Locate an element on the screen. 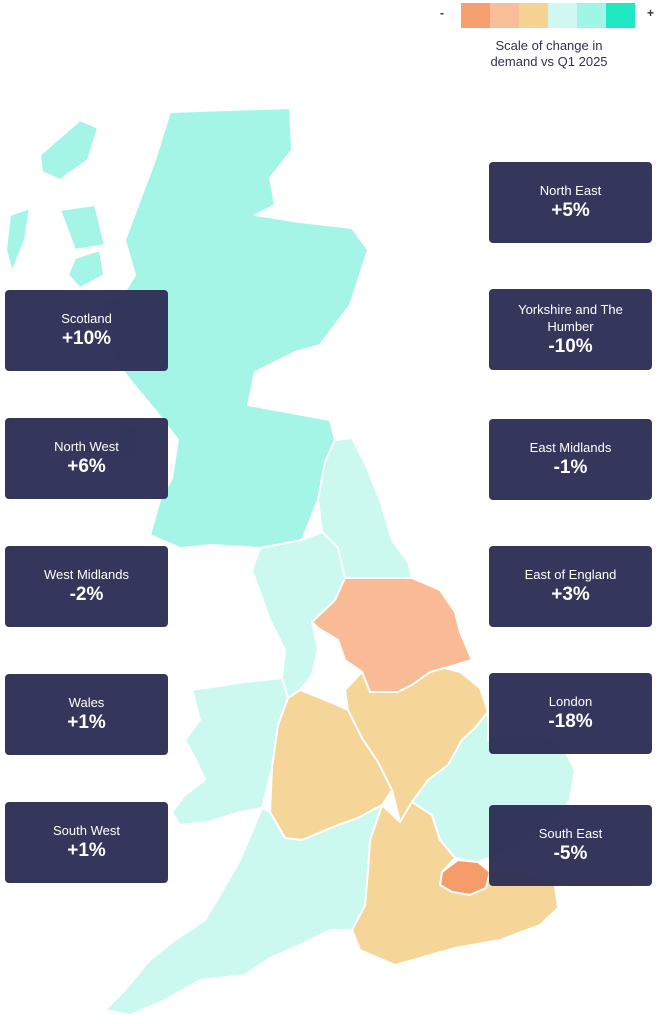 Image resolution: width=663 pixels, height=1024 pixels. region-south-west is located at coordinates (243, 910).